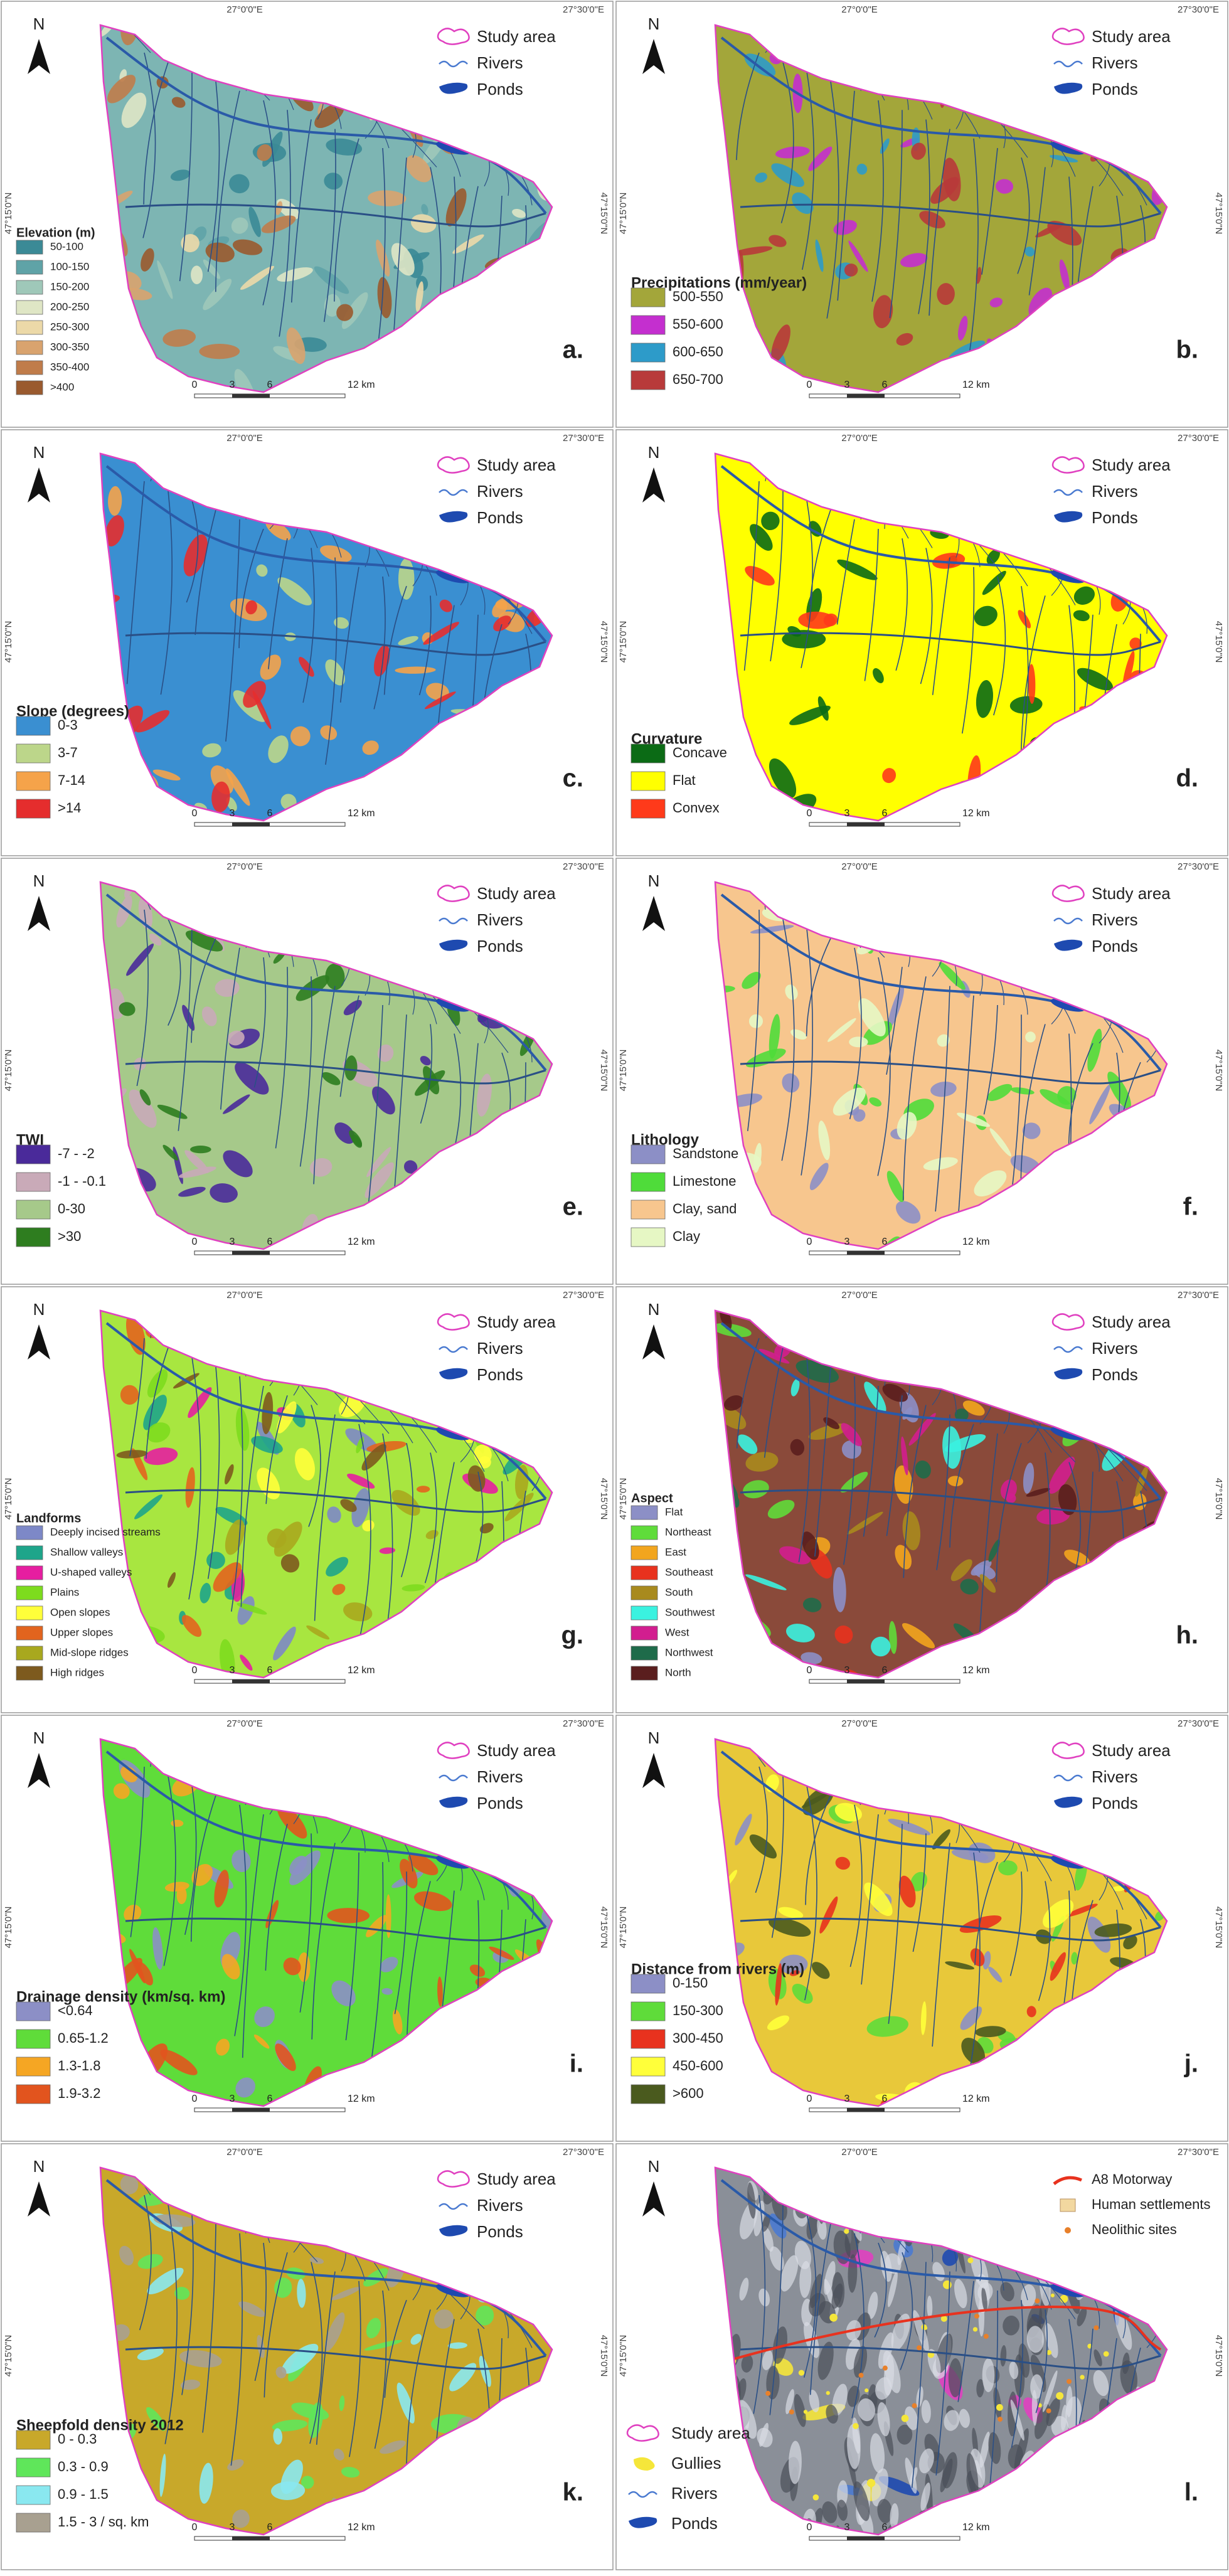 This screenshot has height=2576, width=1229. I want to click on legend-label: 0-30, so click(71, 1208).